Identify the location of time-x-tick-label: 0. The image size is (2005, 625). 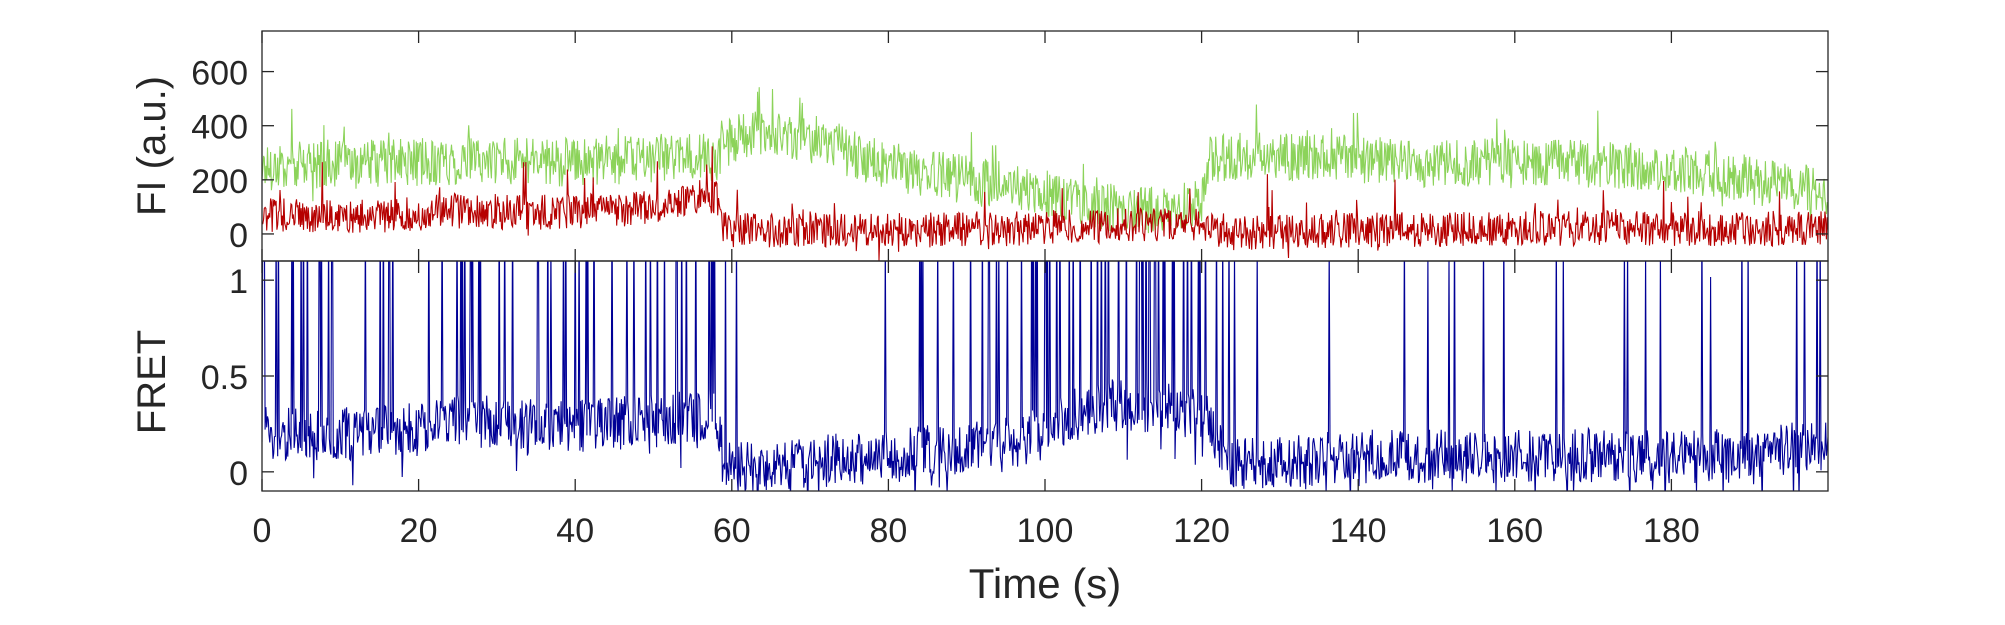
(262, 531).